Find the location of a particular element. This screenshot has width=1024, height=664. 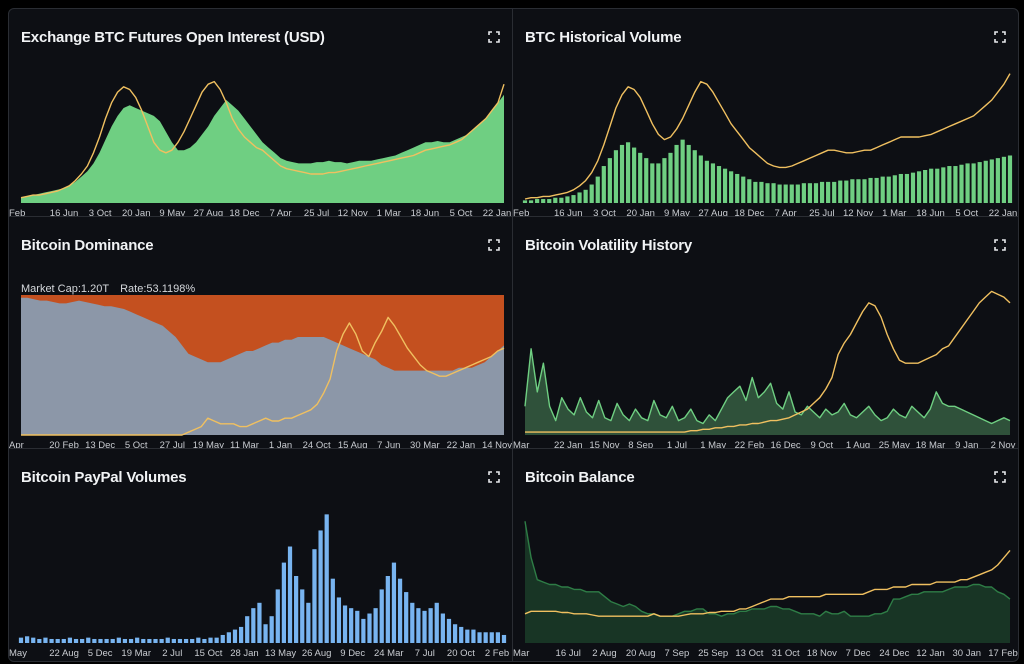

x-tick-label: 20 Feb is located at coordinates (64, 444).